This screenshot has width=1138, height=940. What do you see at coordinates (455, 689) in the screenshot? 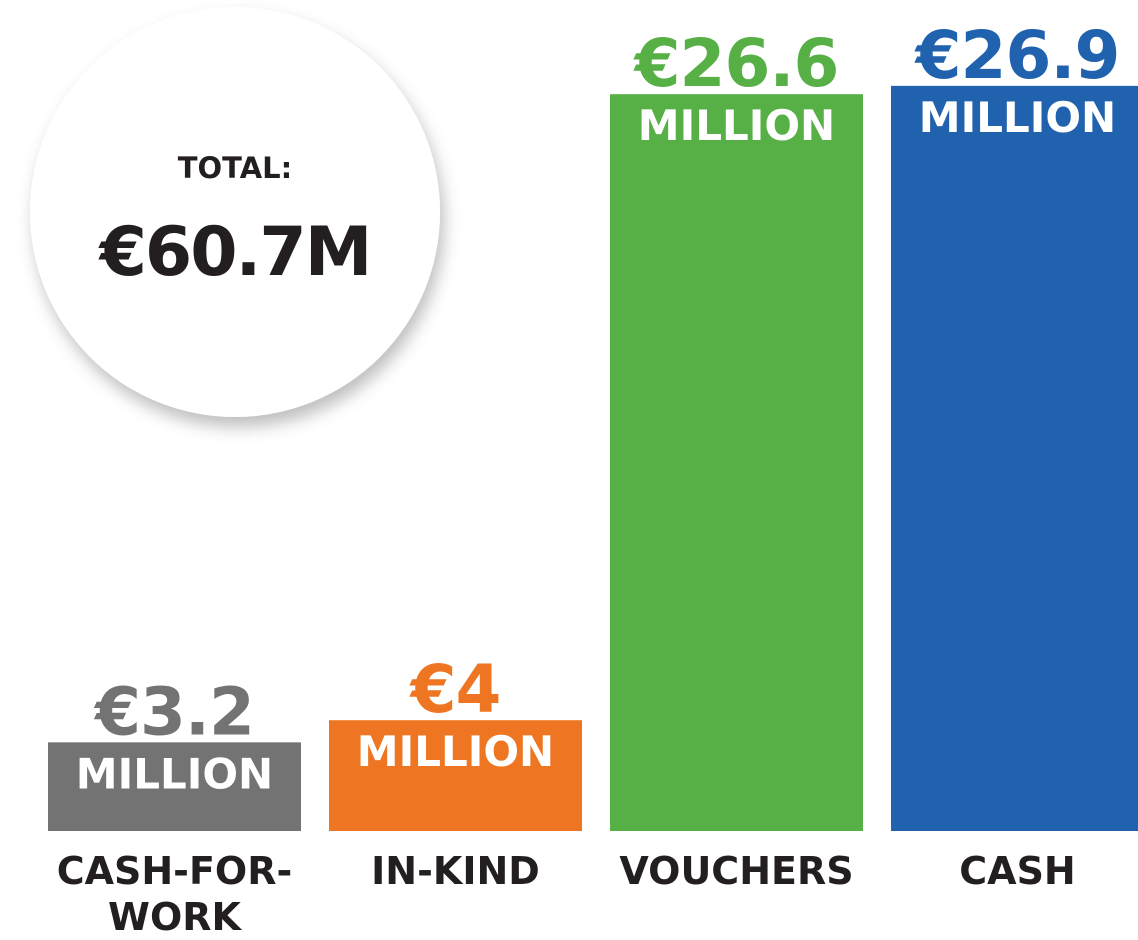
I see `value-label: €4` at bounding box center [455, 689].